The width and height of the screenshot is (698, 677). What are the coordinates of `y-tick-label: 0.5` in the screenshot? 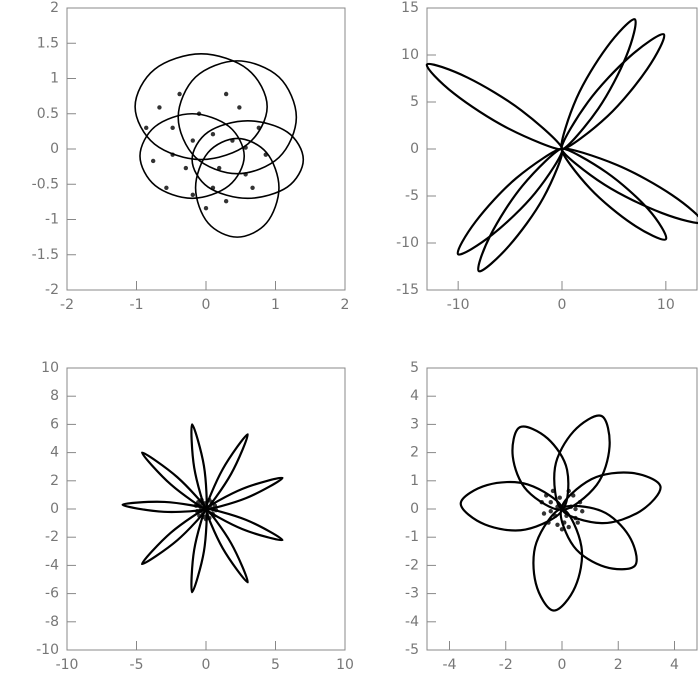 It's located at (48, 114).